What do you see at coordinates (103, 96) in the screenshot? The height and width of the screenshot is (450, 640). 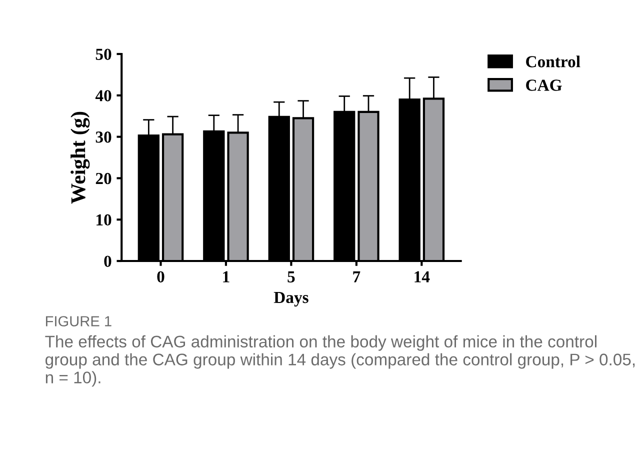 I see `y-tick-label: 40` at bounding box center [103, 96].